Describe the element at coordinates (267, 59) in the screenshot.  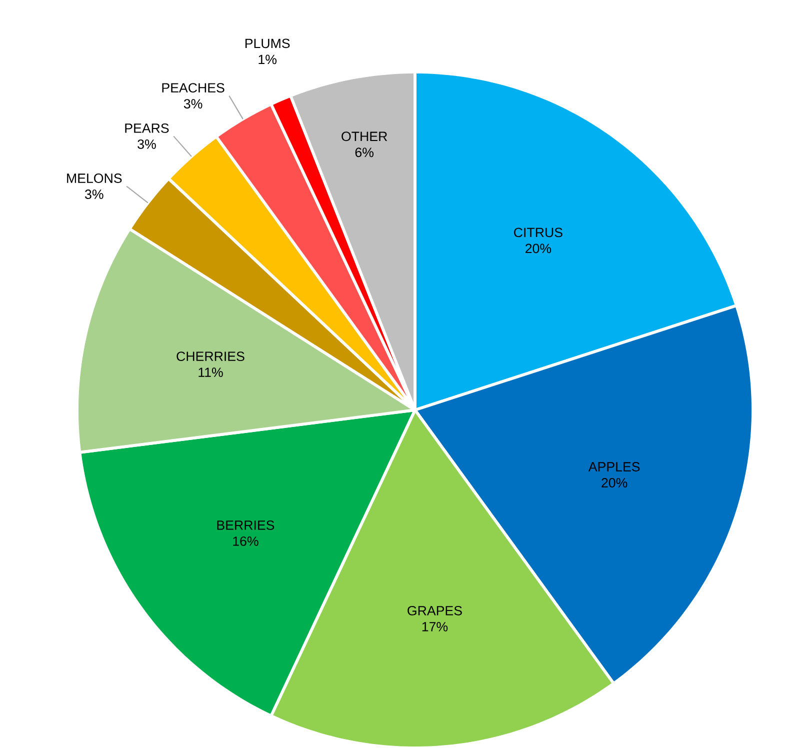
I see `data-label: 1%` at that location.